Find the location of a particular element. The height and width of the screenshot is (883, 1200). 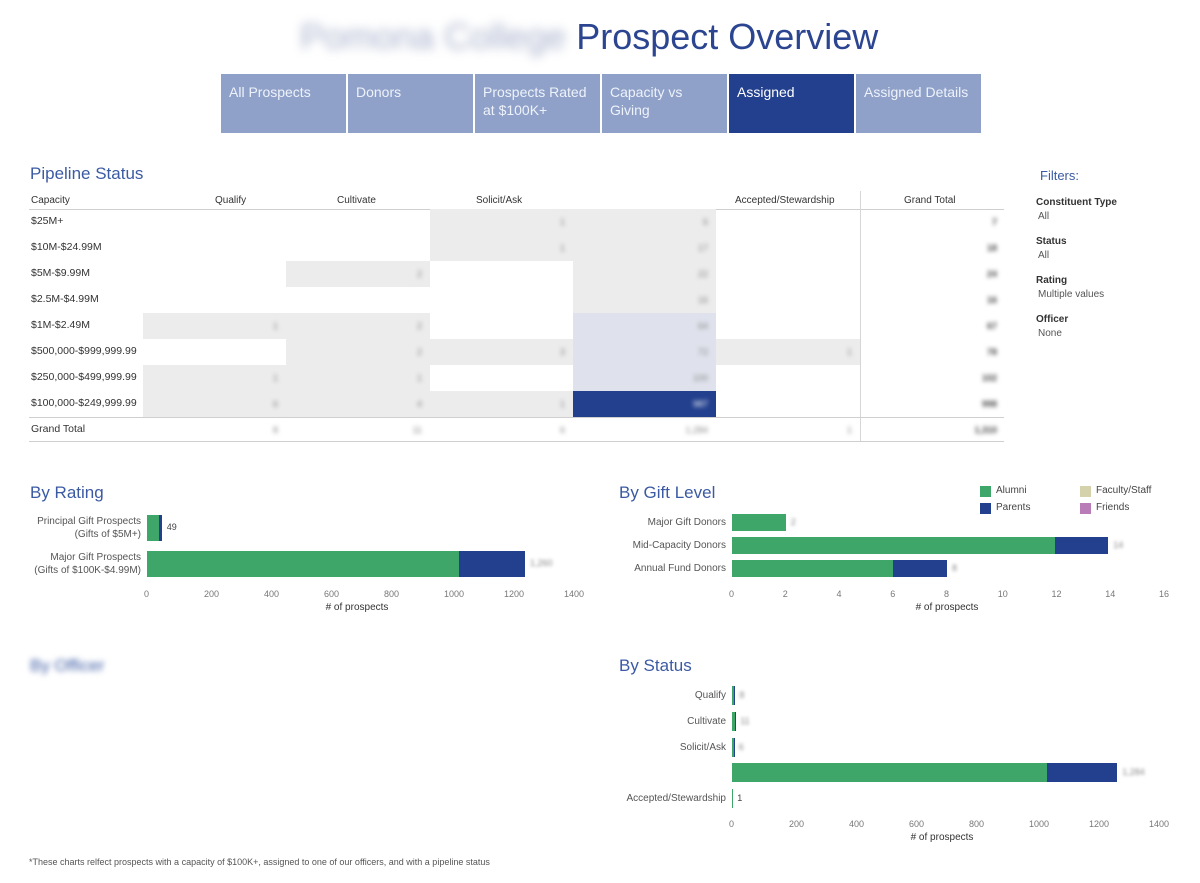

cell-value: 72 is located at coordinates (702, 352).